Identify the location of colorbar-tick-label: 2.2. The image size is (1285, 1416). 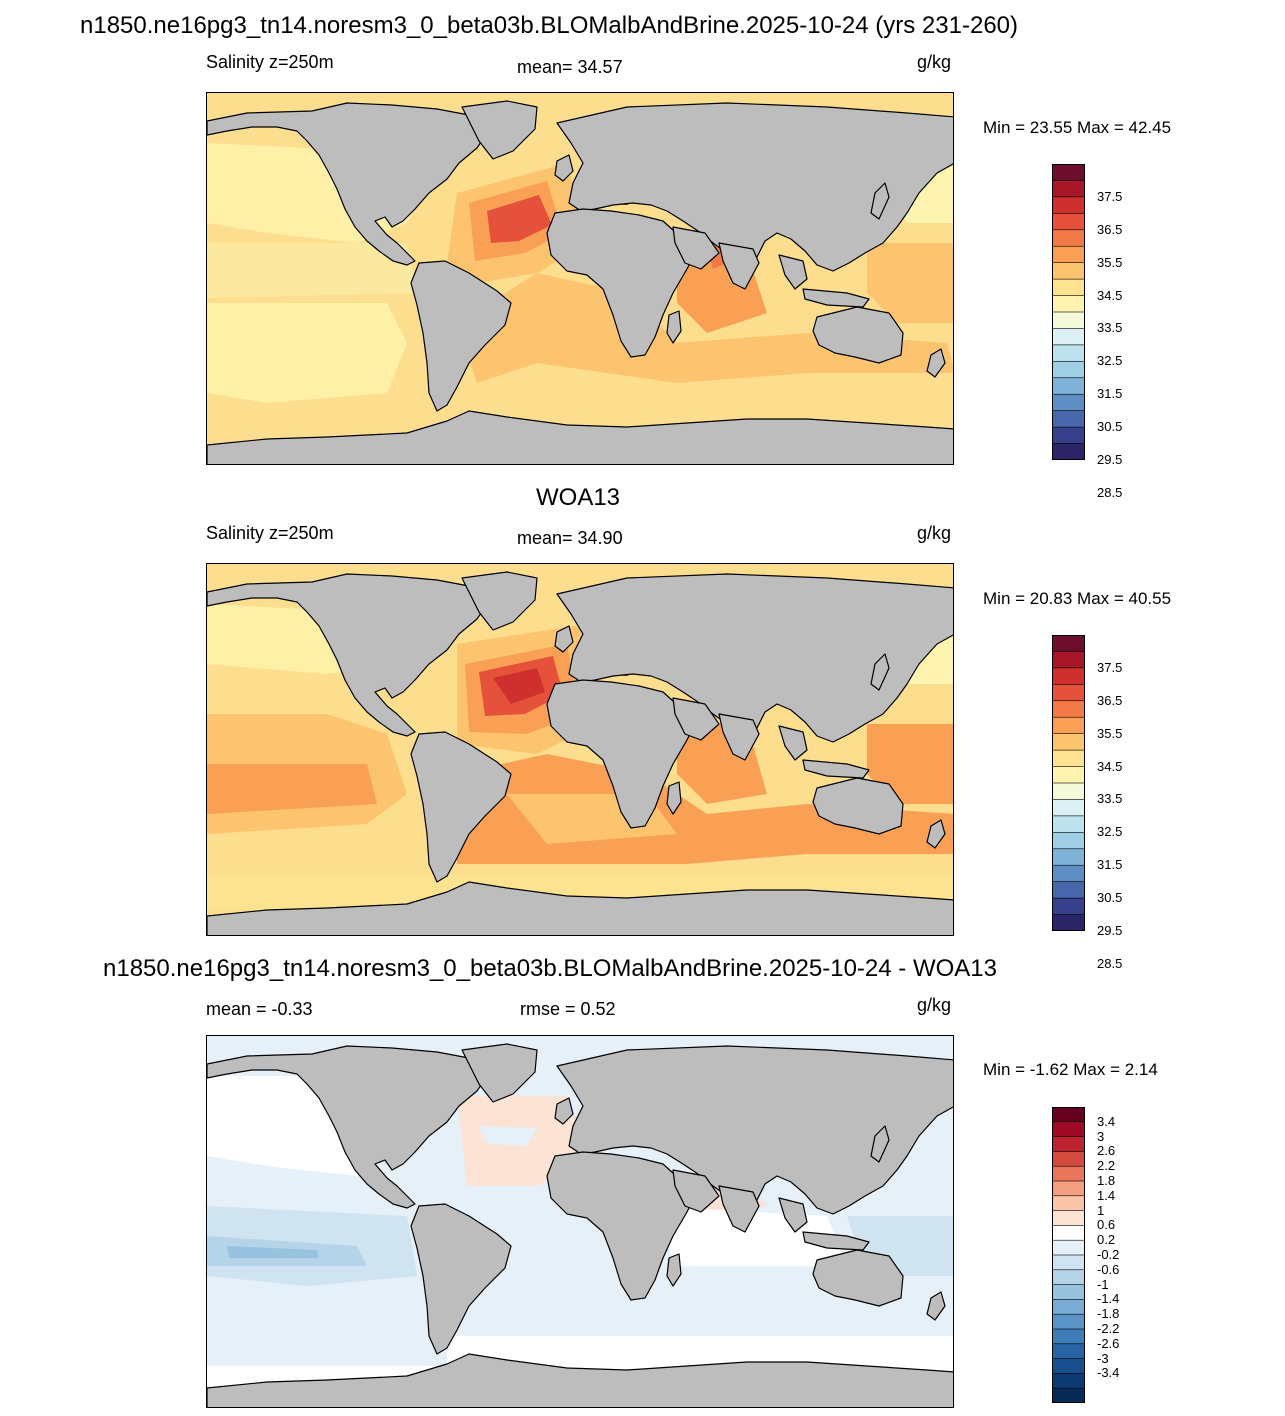
(1106, 1166).